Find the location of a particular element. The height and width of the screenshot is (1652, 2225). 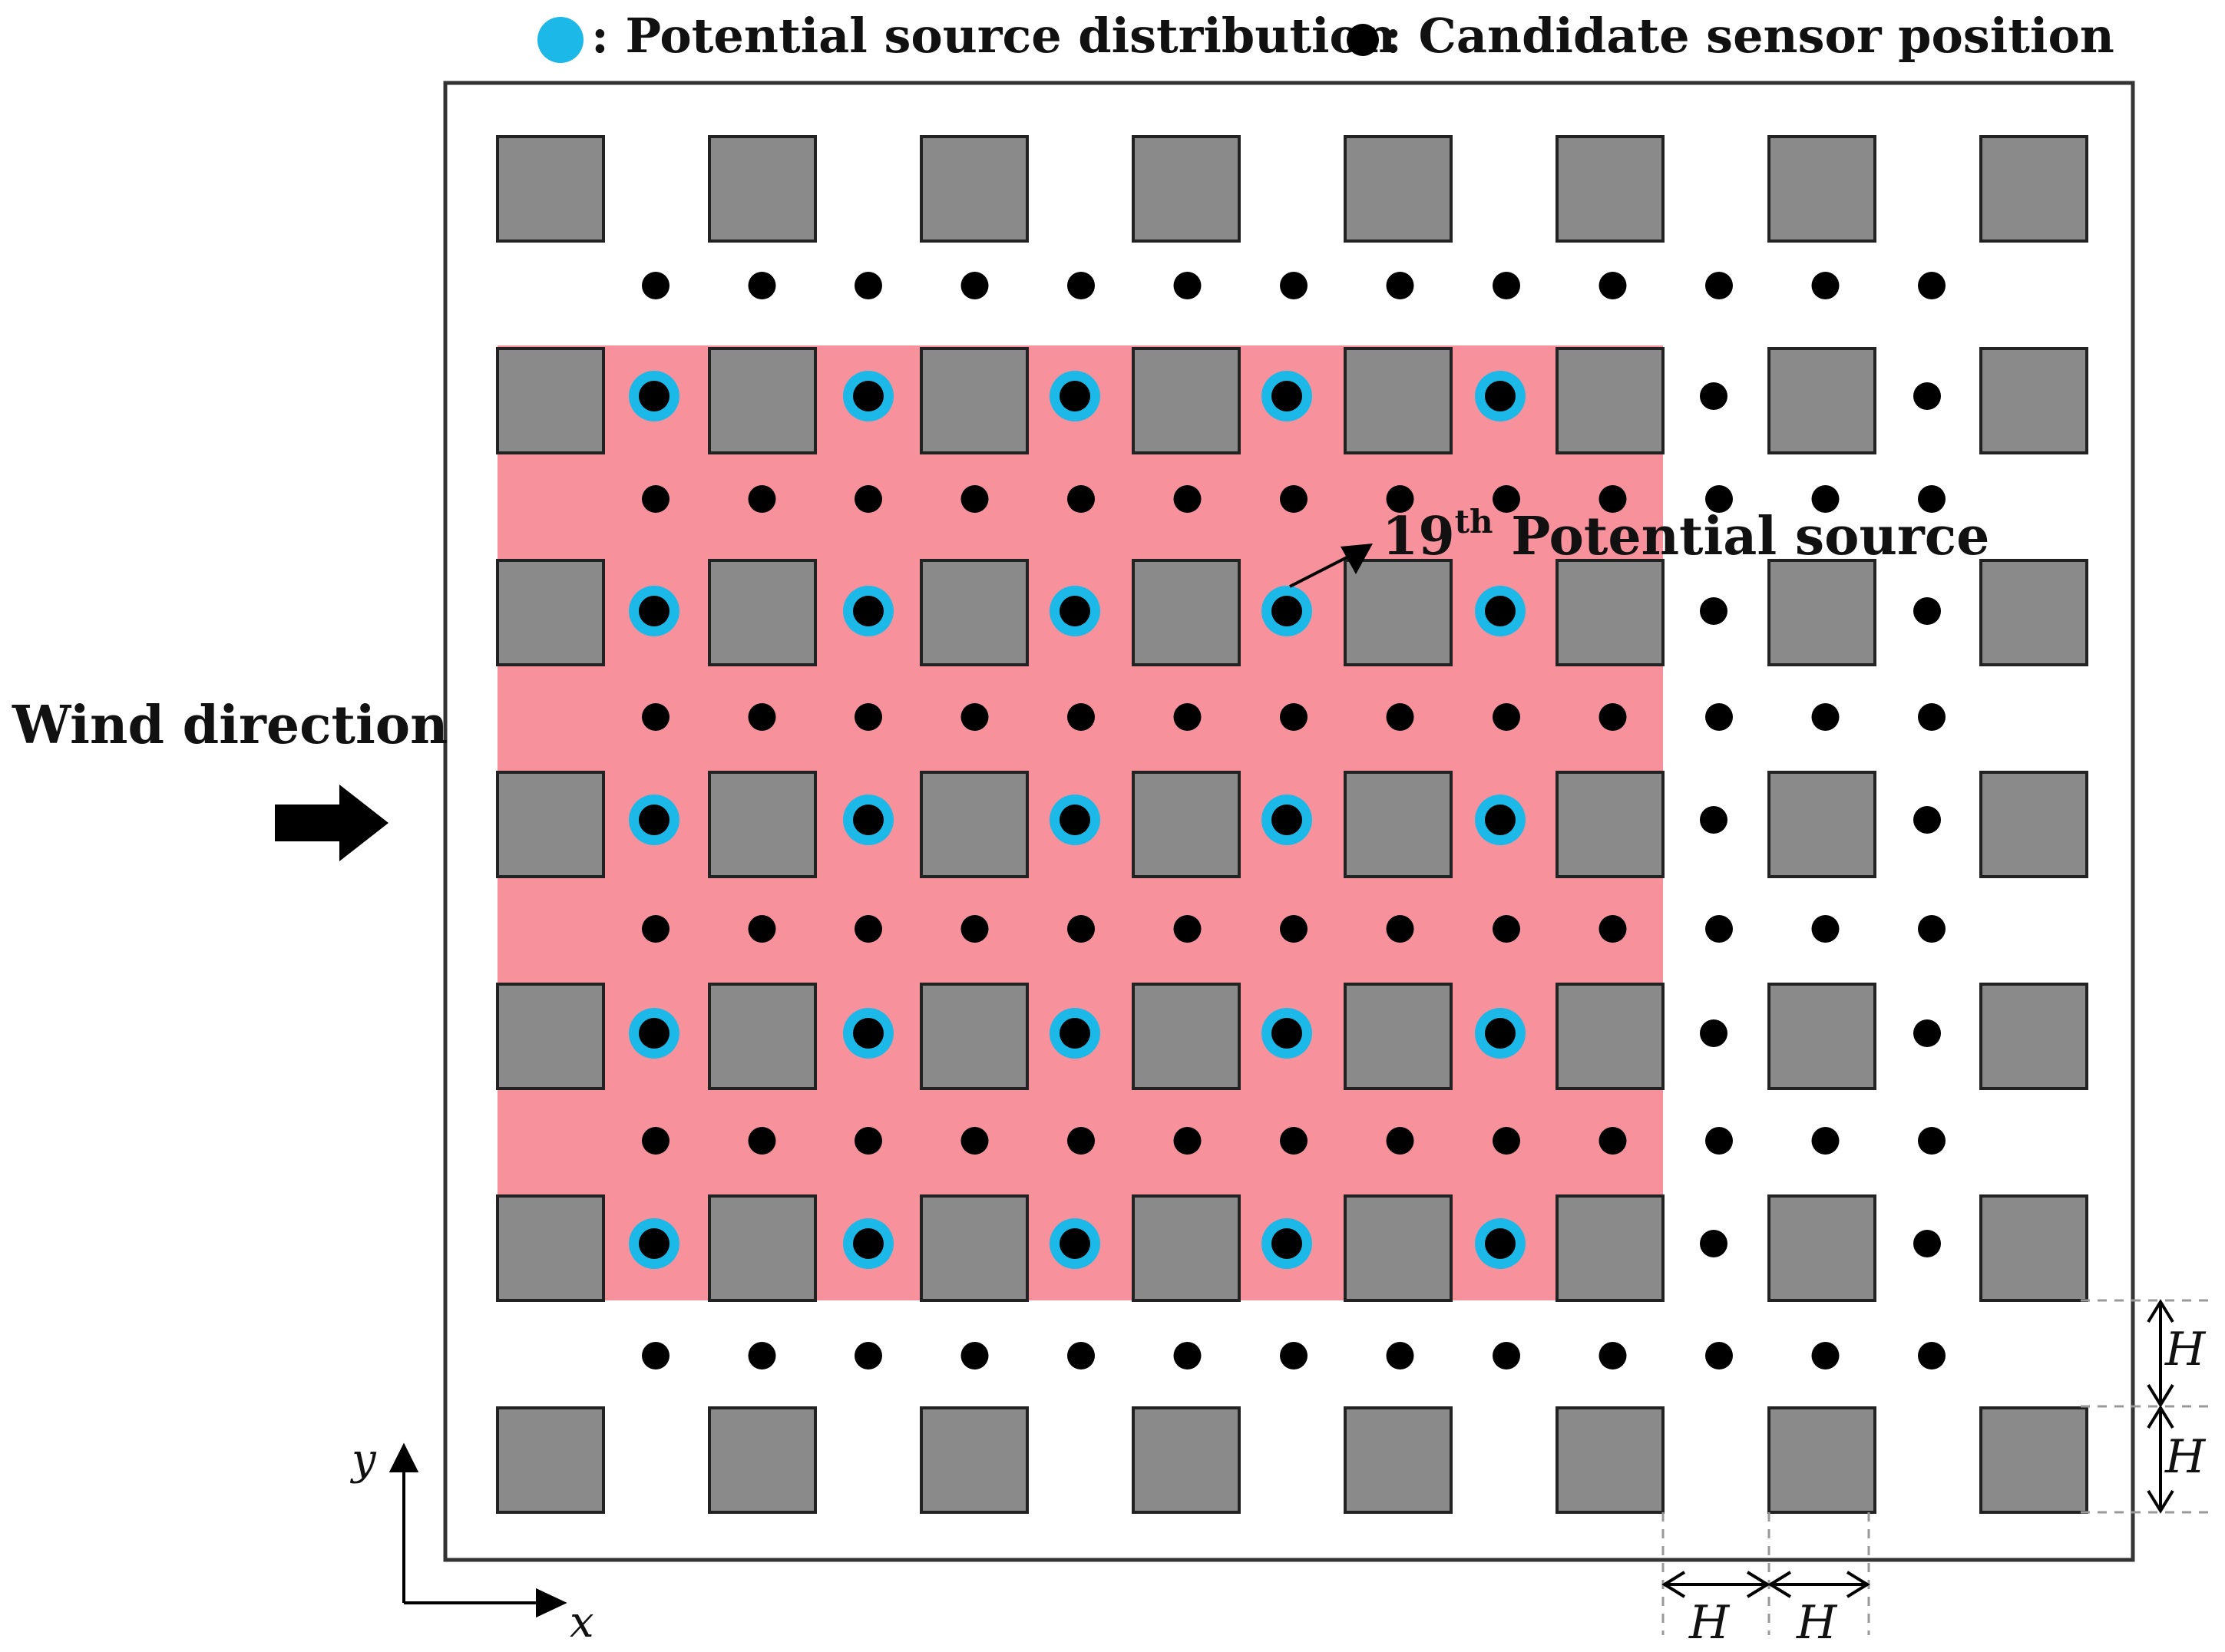

dim-label-h4: H is located at coordinates (1817, 1623).